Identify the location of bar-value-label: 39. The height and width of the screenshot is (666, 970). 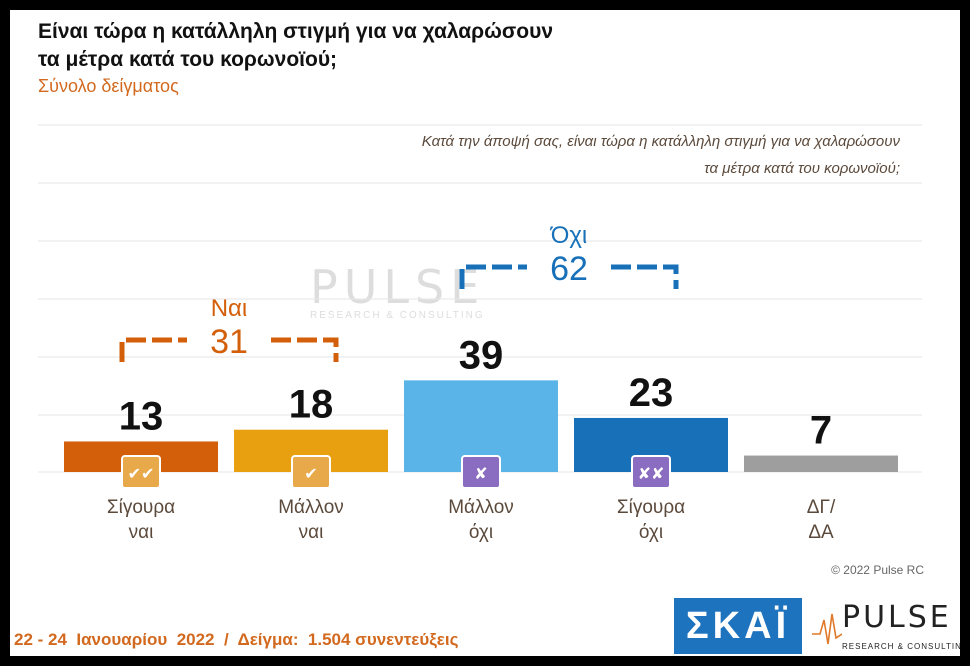
(481, 355).